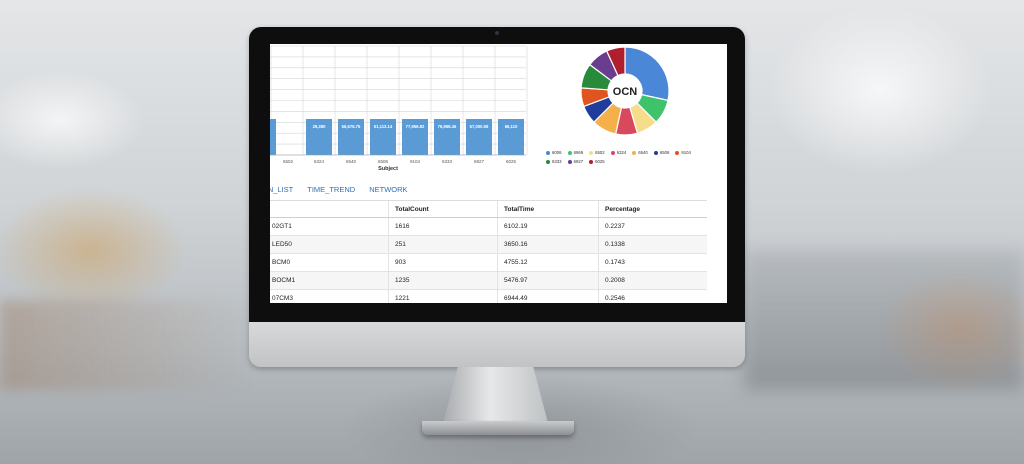 The width and height of the screenshot is (1024, 464). I want to click on monitor-foot, so click(498, 428).